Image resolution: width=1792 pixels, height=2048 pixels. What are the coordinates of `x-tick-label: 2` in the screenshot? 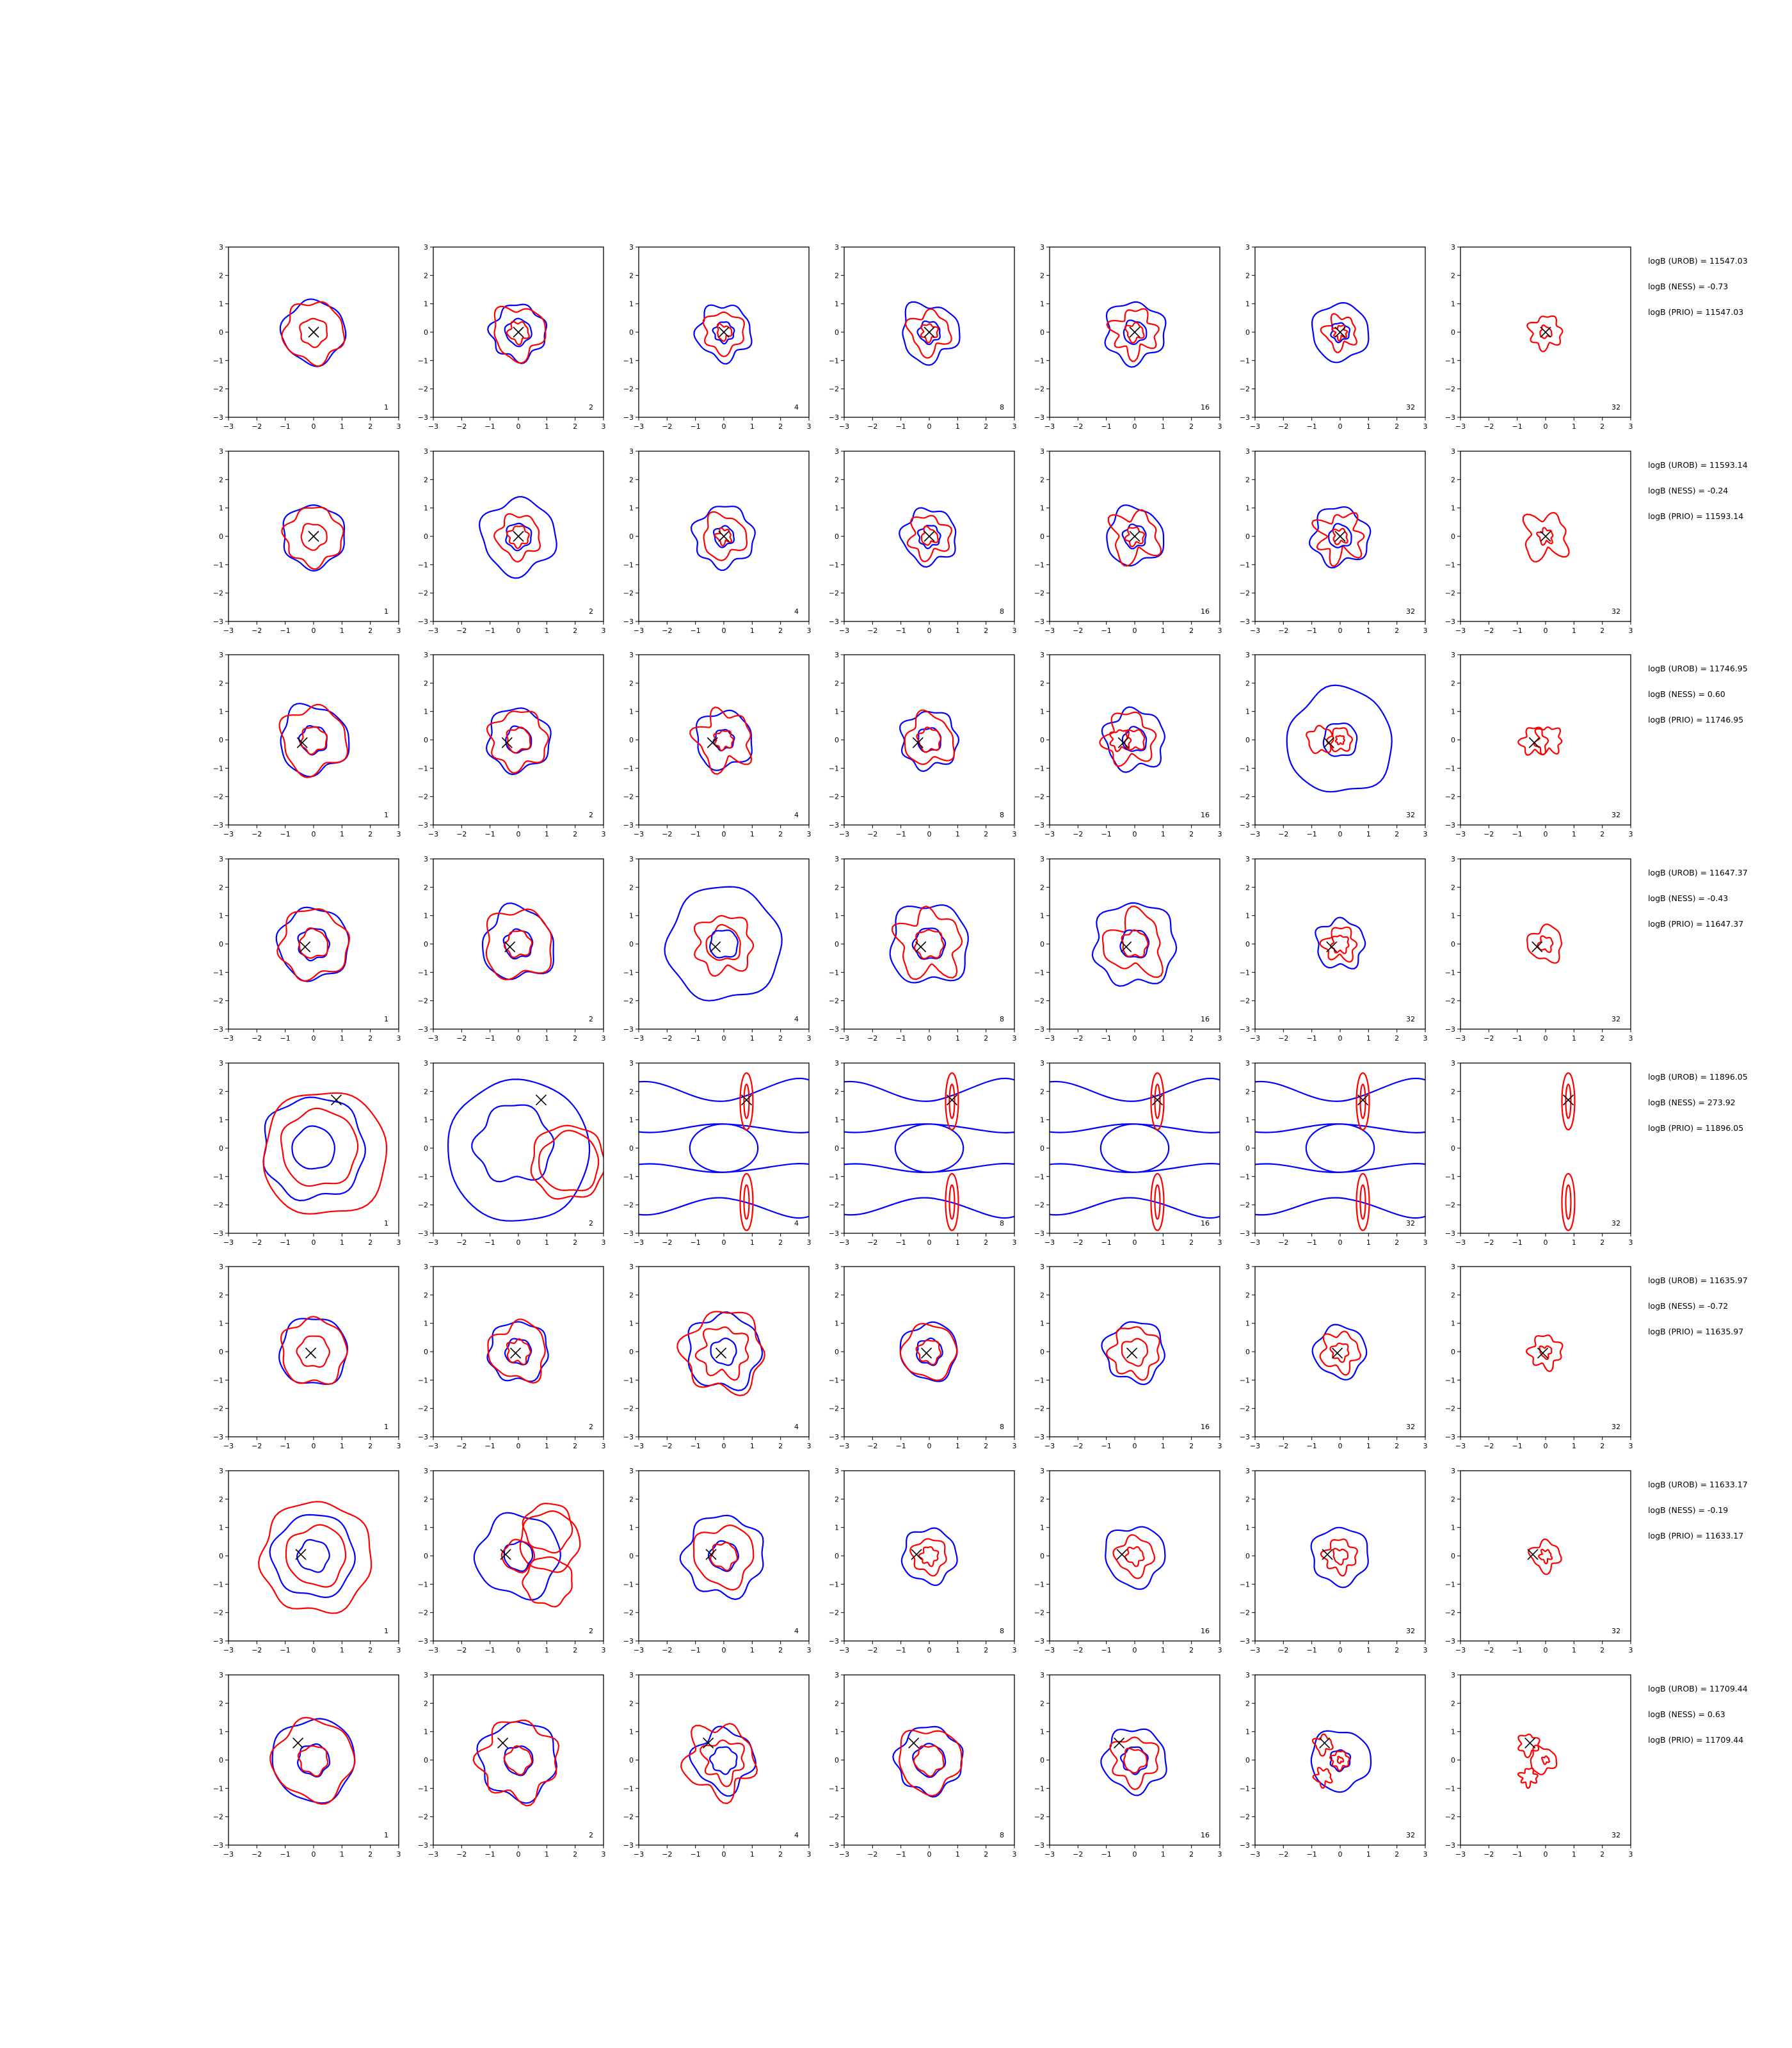 It's located at (575, 834).